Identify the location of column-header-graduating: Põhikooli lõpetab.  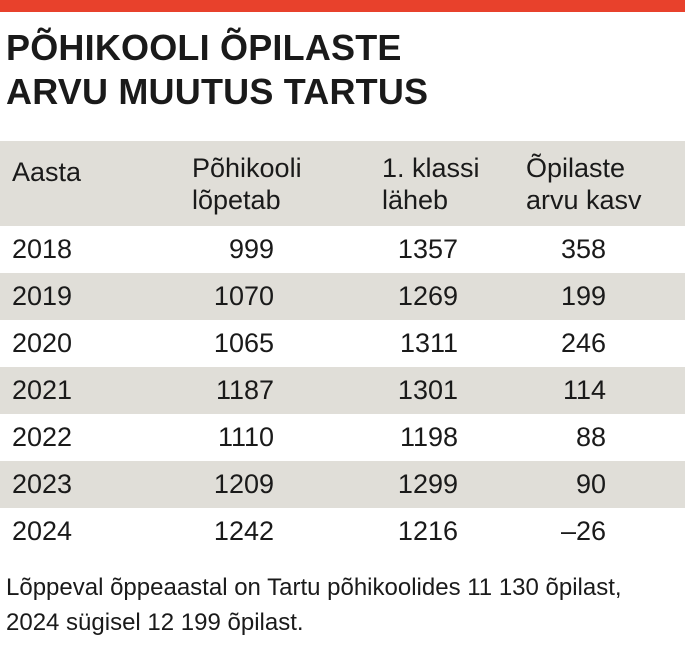
(270, 183).